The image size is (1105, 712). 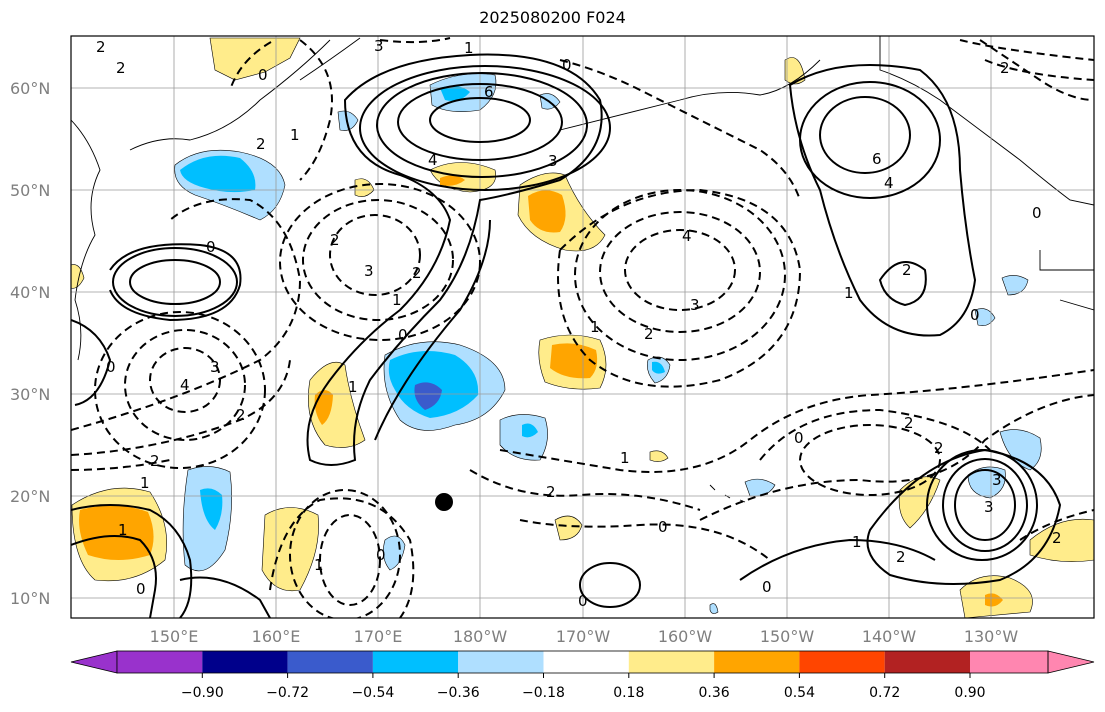 What do you see at coordinates (174, 636) in the screenshot?
I see `lon-label-150e: 150°E` at bounding box center [174, 636].